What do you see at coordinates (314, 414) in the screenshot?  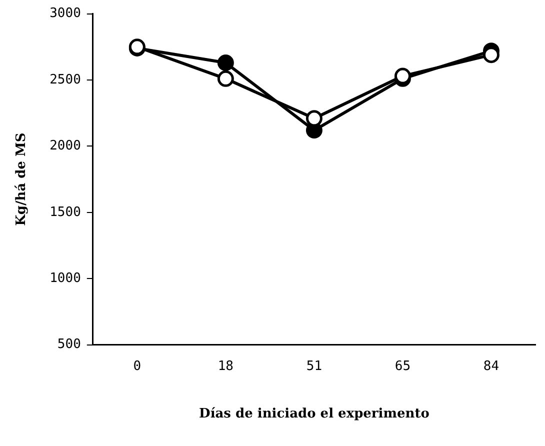 I see `x-axis-title: Días de iniciado el experimento` at bounding box center [314, 414].